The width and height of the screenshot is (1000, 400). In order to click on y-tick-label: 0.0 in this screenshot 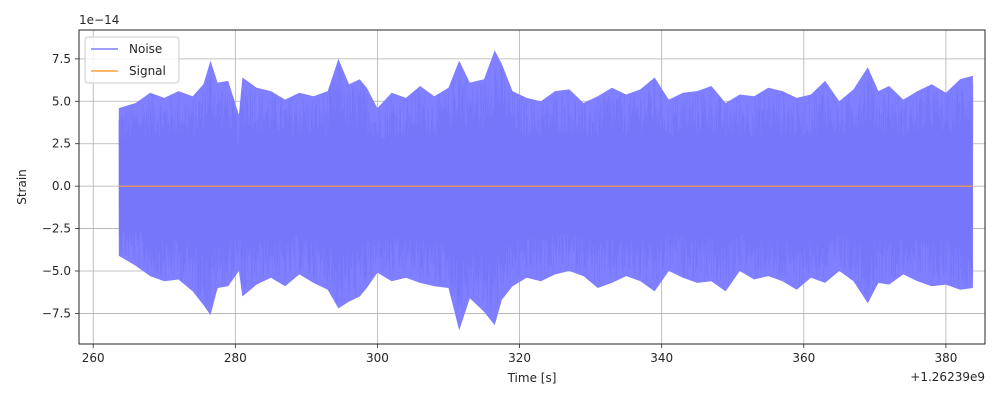, I will do `click(61, 186)`.